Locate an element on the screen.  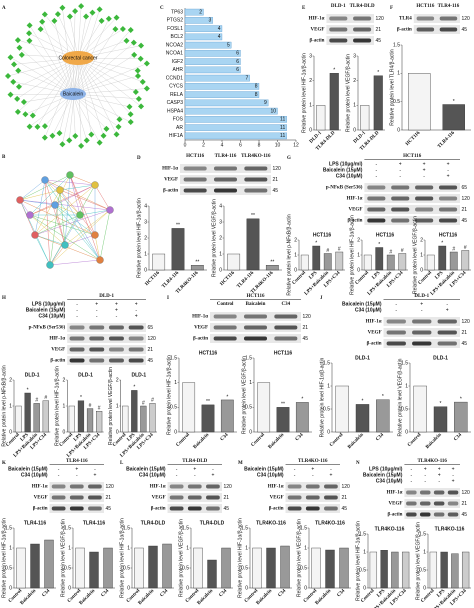
treatment-label: C34 (10μM) is located at coordinates (389, 481).